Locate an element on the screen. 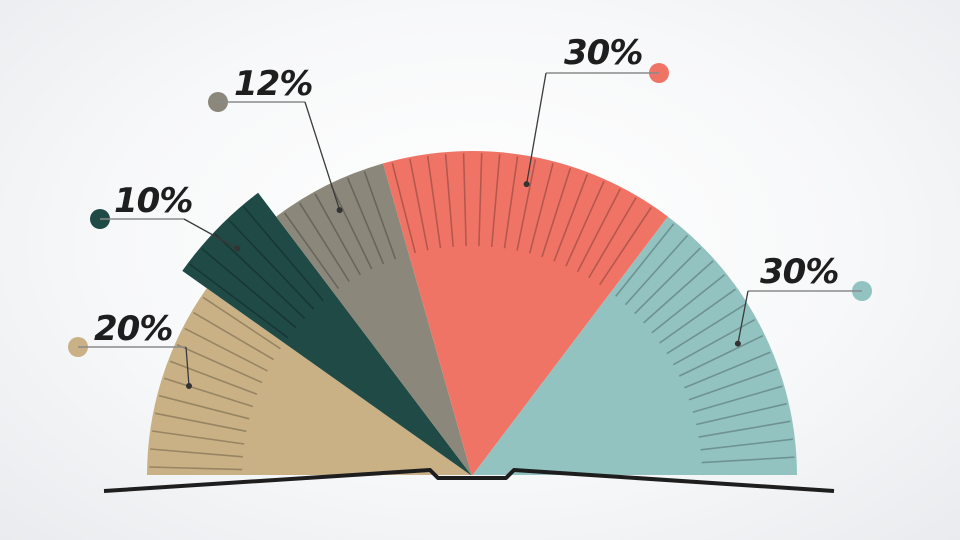  slice-label-1: 20% is located at coordinates (133, 329).